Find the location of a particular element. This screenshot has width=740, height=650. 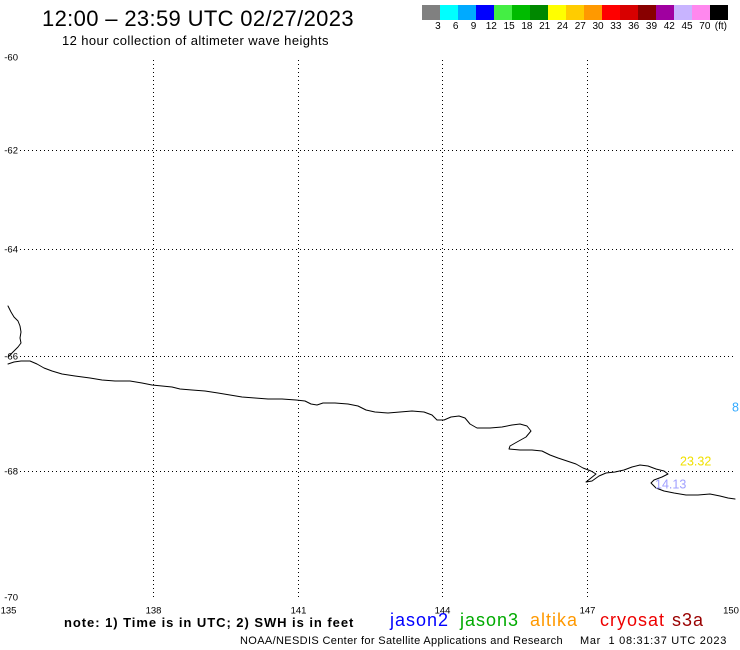

legend-label: 3 is located at coordinates (438, 26).